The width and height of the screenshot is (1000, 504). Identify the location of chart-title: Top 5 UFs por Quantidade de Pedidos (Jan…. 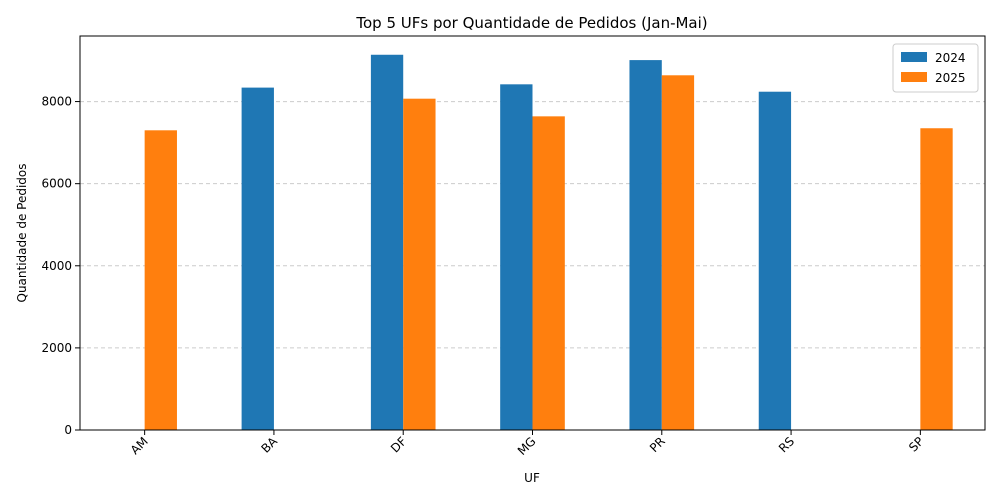
(531, 23).